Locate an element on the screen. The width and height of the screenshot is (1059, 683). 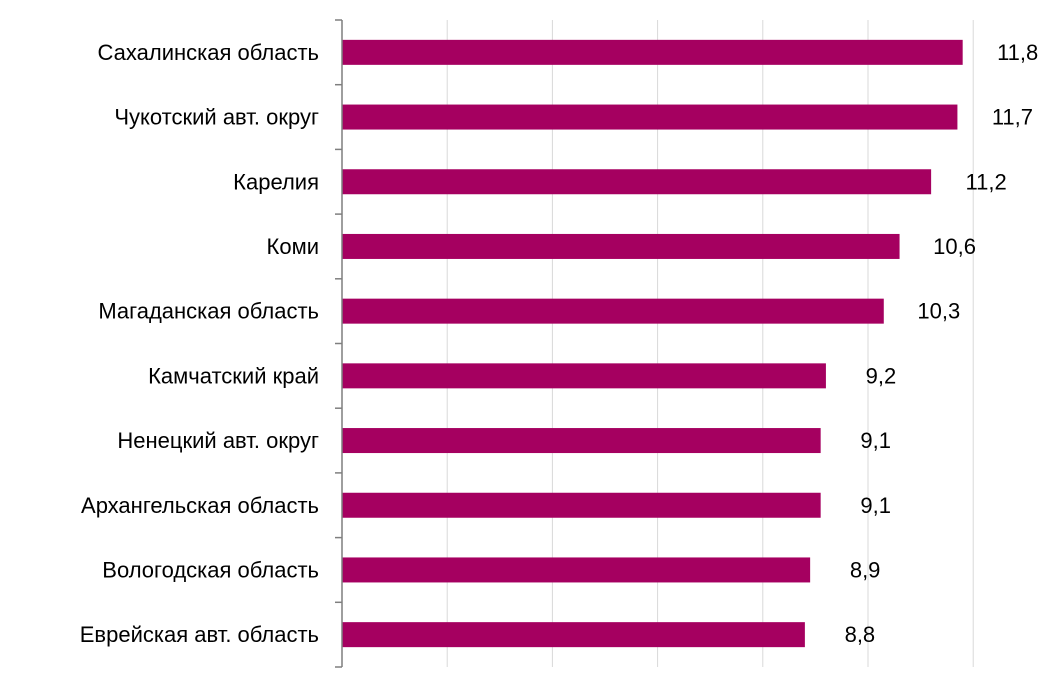
data-label: 8,8 is located at coordinates (860, 634).